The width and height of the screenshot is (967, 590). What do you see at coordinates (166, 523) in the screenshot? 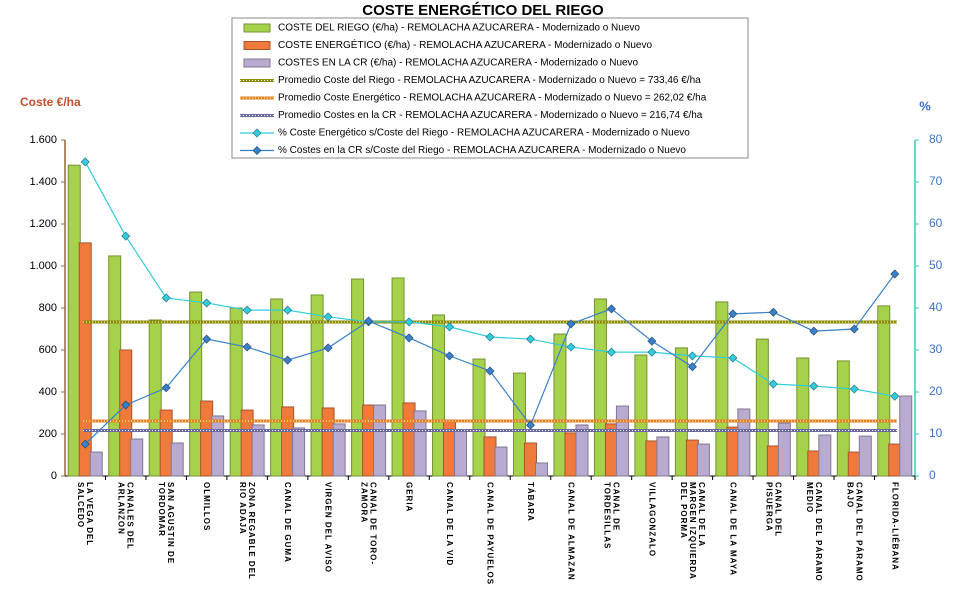
I see `x-tick-label: SAN AGUSTIN DE TORDOMAR` at bounding box center [166, 523].